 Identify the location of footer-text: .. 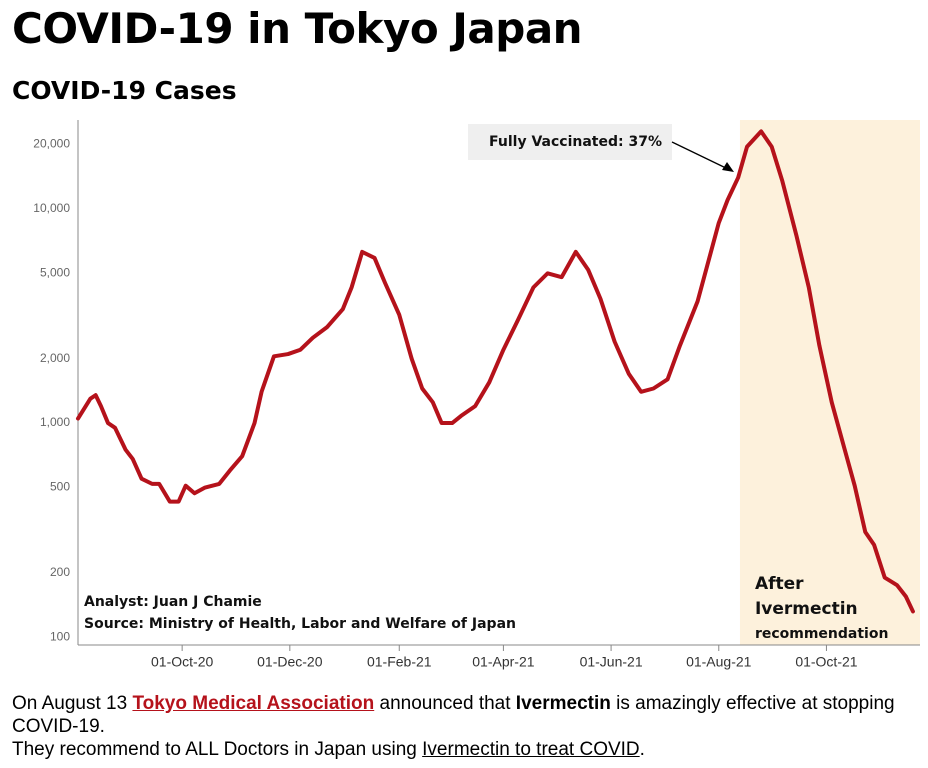
(642, 749).